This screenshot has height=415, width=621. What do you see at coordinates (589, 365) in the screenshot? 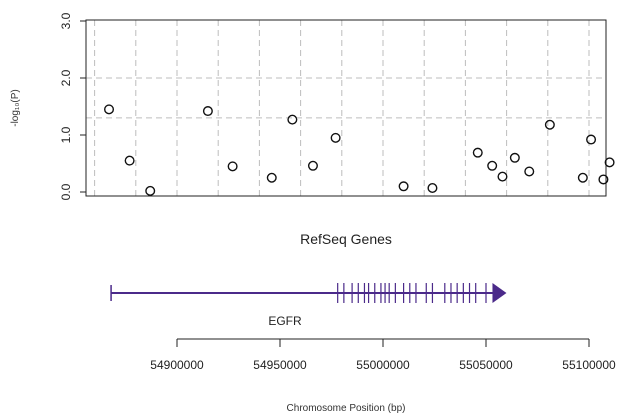
I see `x-tick-label: 55100000` at bounding box center [589, 365].